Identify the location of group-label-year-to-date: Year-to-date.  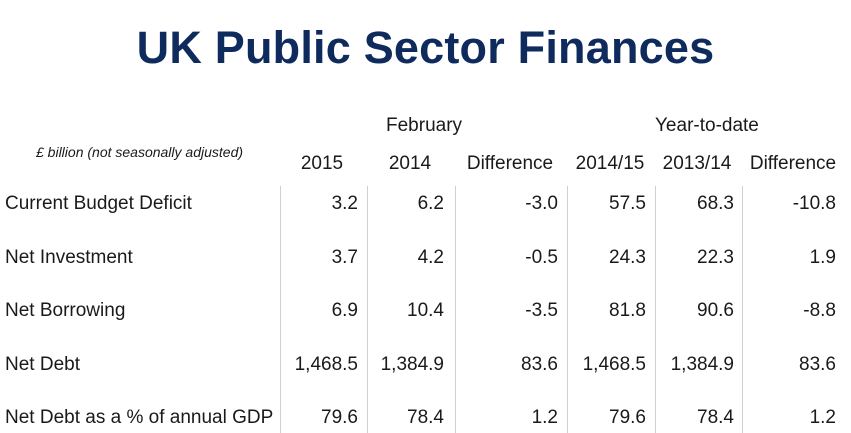
(707, 125).